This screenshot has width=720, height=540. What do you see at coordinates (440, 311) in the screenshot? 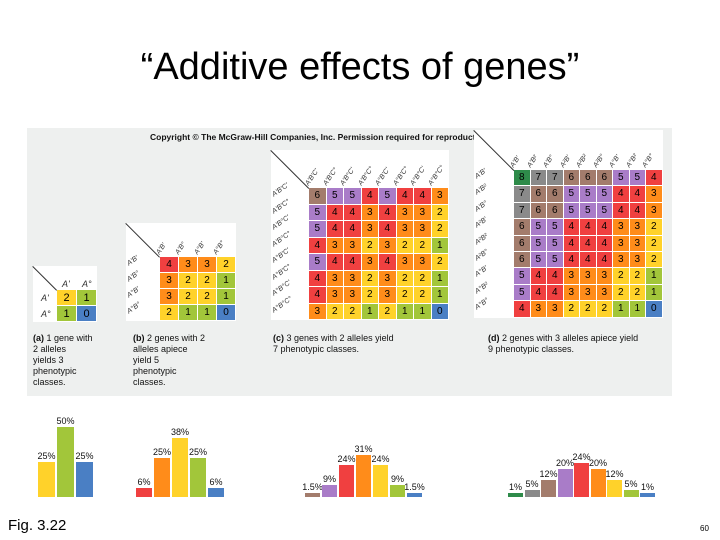
I see `punnett-cell: 0` at bounding box center [440, 311].